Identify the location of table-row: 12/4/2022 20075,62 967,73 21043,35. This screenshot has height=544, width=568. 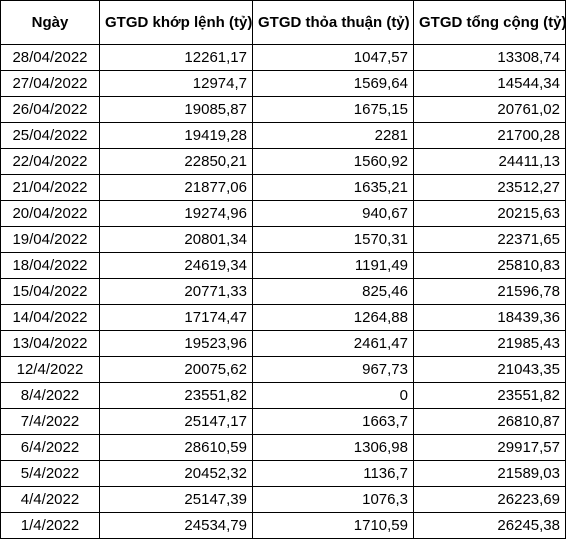
(283, 369).